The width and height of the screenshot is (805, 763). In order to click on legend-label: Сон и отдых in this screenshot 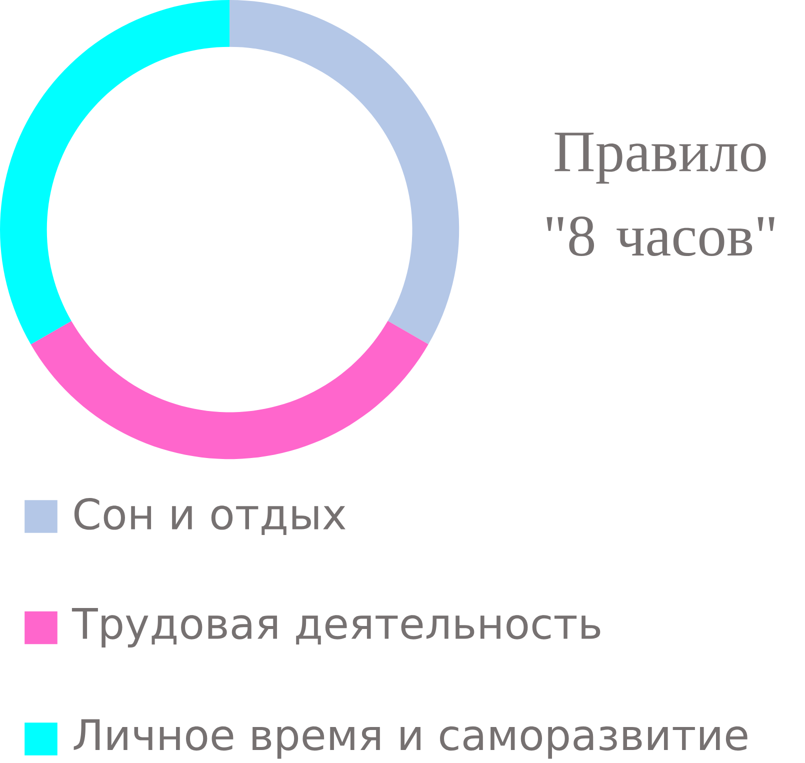, I will do `click(210, 517)`.